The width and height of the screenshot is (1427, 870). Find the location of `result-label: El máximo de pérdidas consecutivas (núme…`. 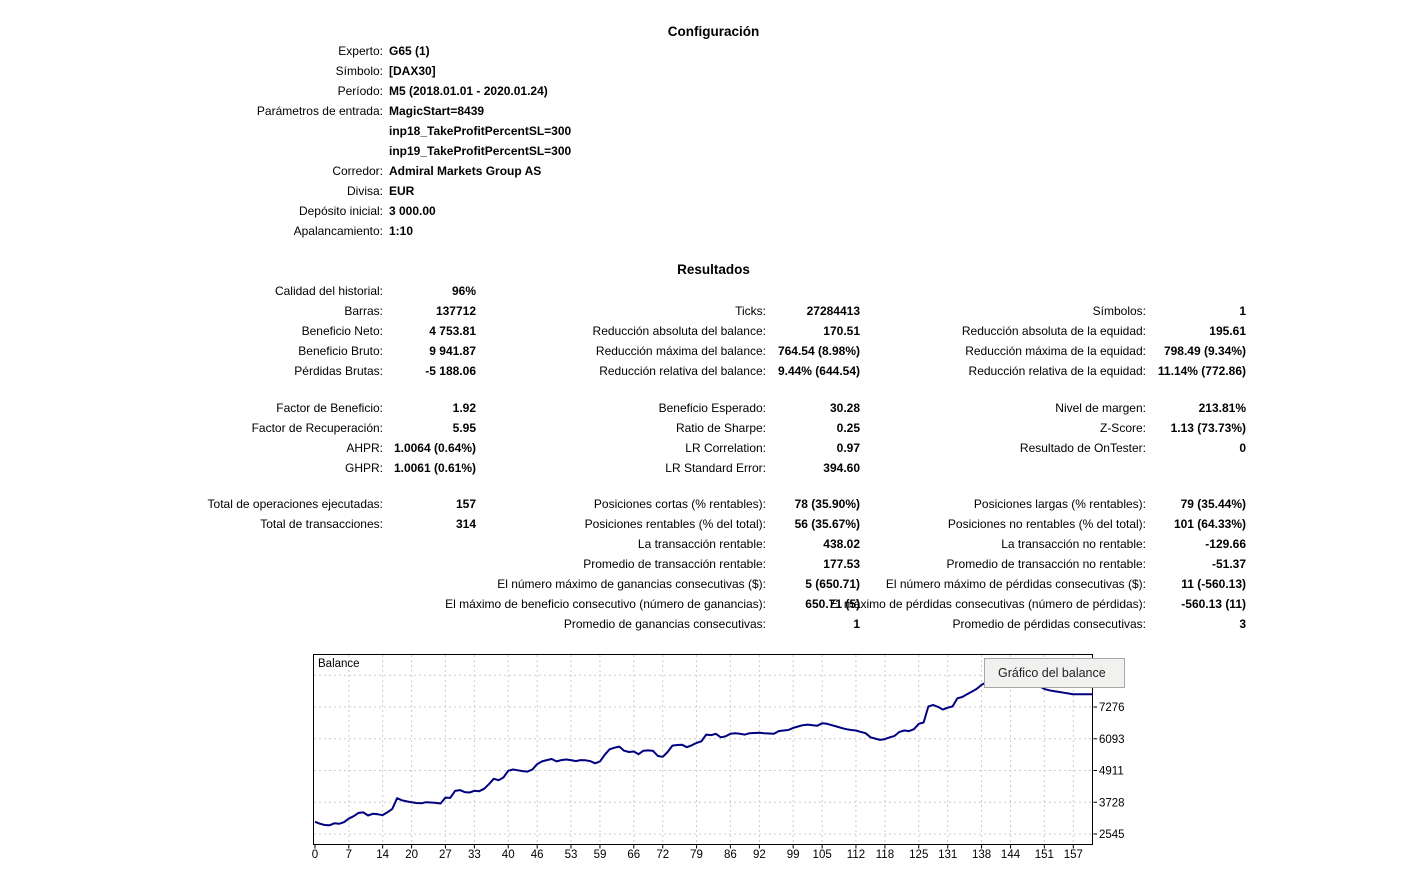

result-label: El máximo de pérdidas consecutivas (núme… is located at coordinates (987, 604).